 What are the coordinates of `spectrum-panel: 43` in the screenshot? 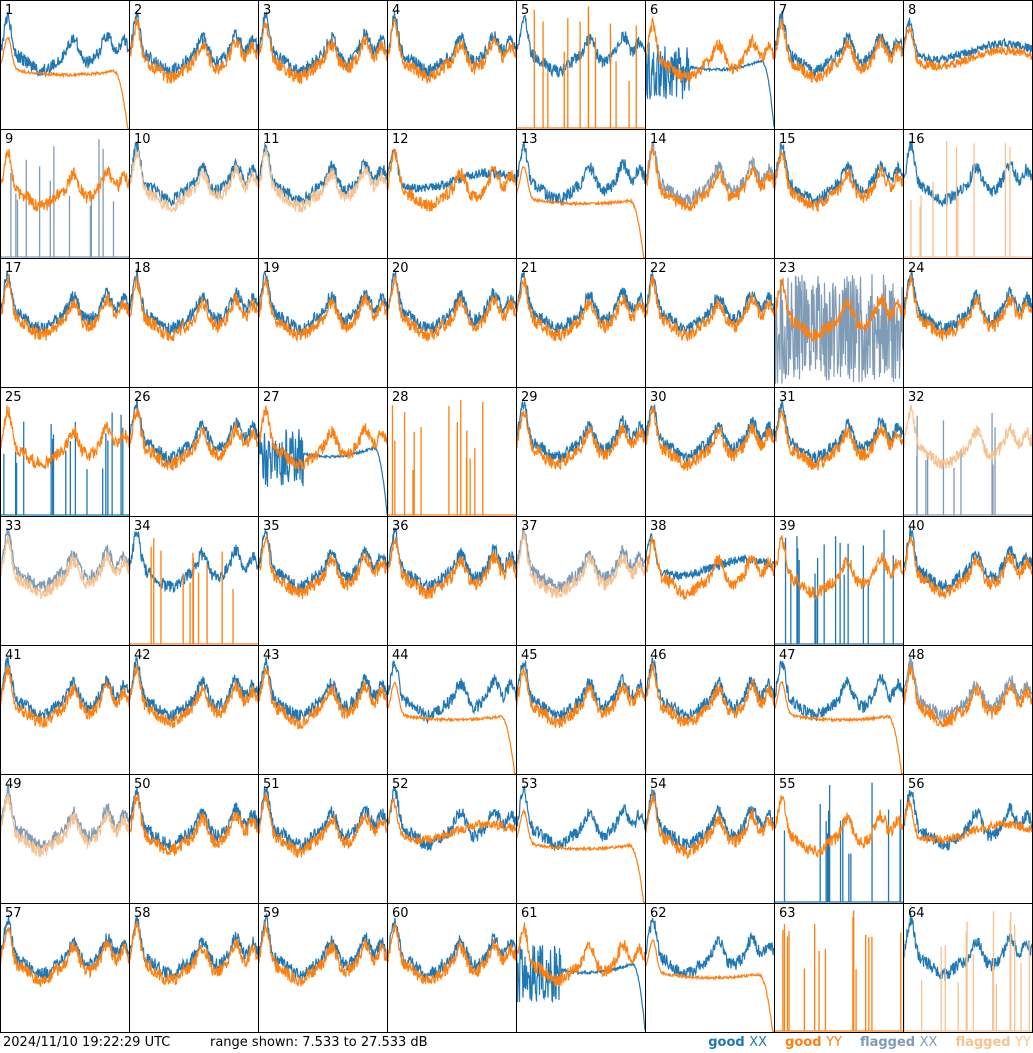 It's located at (323, 710).